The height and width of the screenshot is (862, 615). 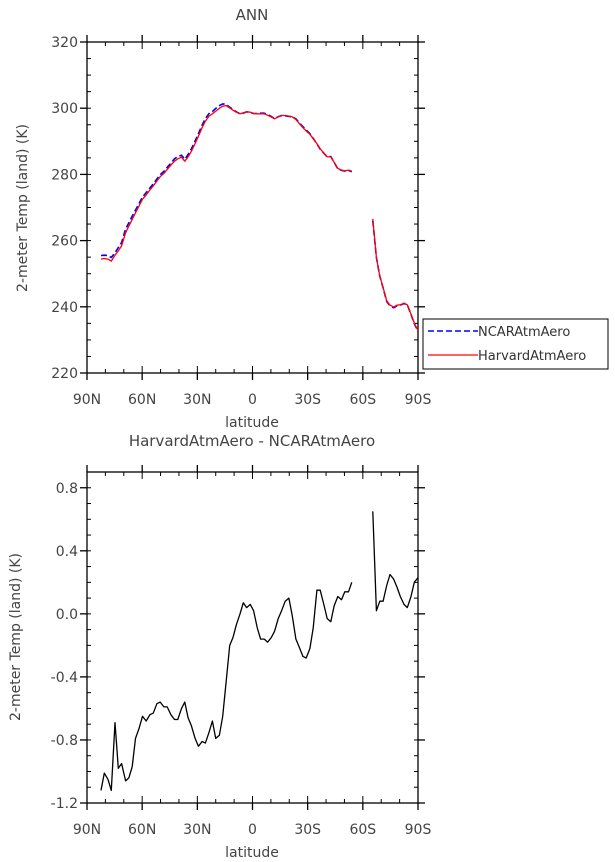 What do you see at coordinates (16, 637) in the screenshot?
I see `bottom-plot-ylabel: 2-meter Temp (land) (K)` at bounding box center [16, 637].